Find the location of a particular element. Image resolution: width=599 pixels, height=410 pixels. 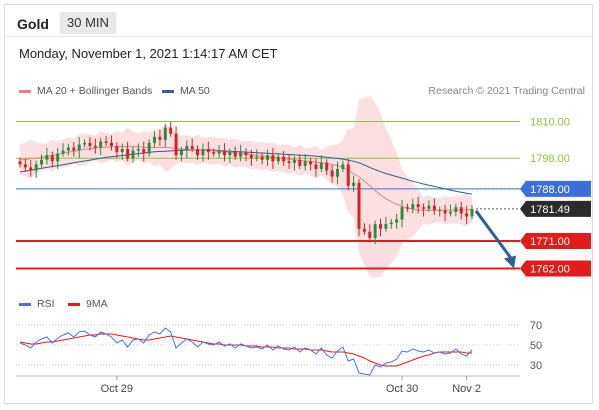

legend-rsi: RSI is located at coordinates (37, 304).